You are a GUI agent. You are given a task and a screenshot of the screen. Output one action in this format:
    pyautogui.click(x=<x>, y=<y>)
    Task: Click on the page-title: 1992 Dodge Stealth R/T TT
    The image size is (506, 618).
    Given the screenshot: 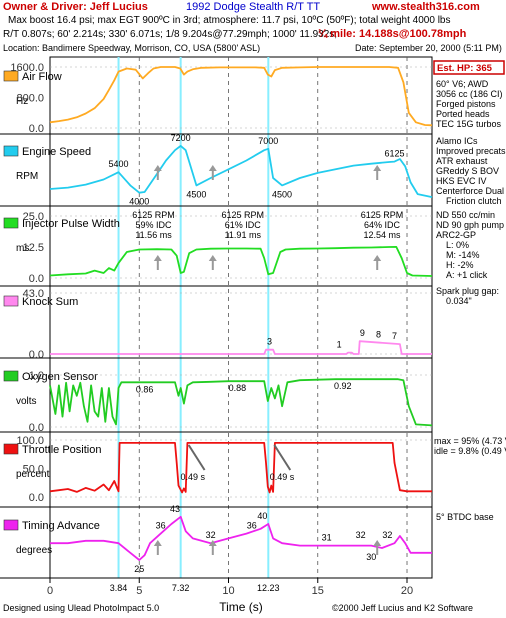 What is the action you would take?
    pyautogui.click(x=253, y=7)
    